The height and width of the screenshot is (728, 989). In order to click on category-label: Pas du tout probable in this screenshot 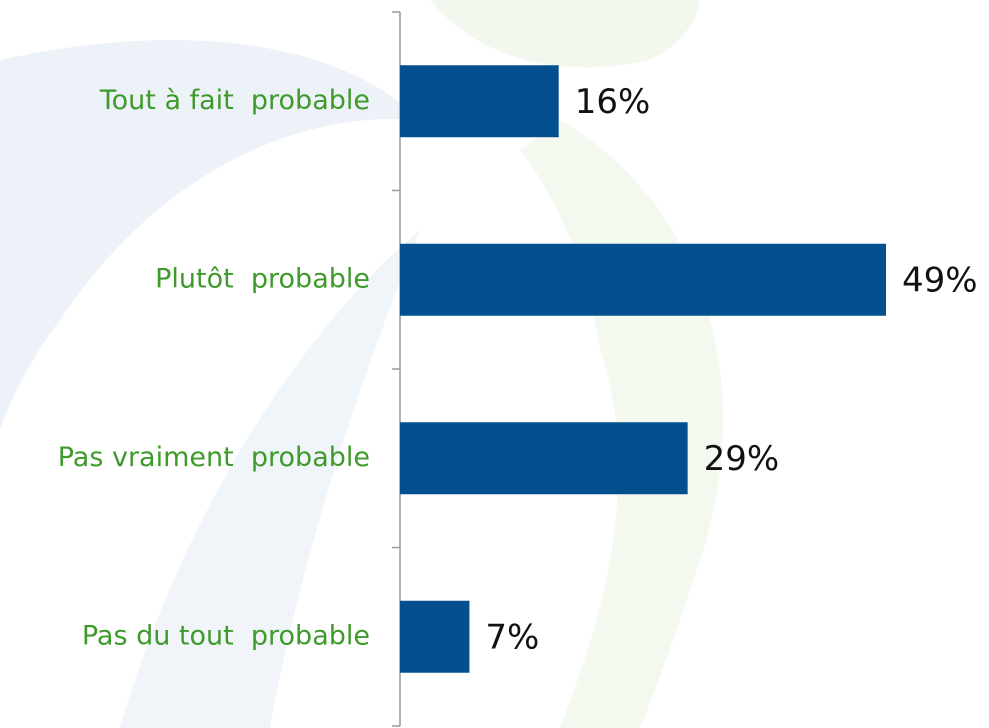, I will do `click(226, 635)`.